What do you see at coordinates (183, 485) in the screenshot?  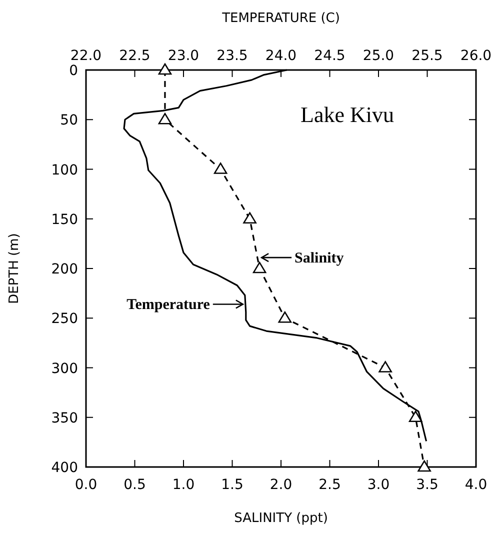 I see `x-tick-label: 1.0` at bounding box center [183, 485].